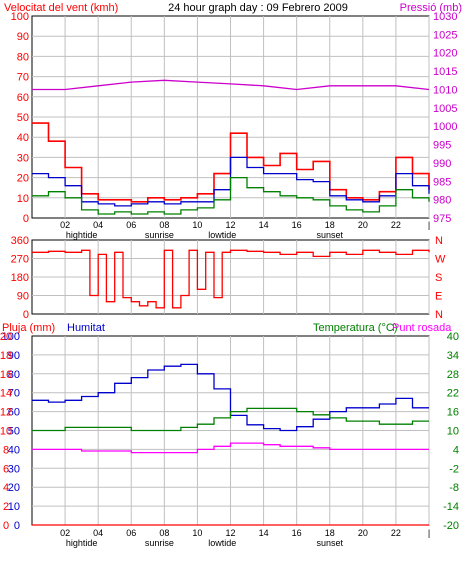 The height and width of the screenshot is (561, 465). I want to click on wind-marker-hightide: hightide, so click(82, 235).